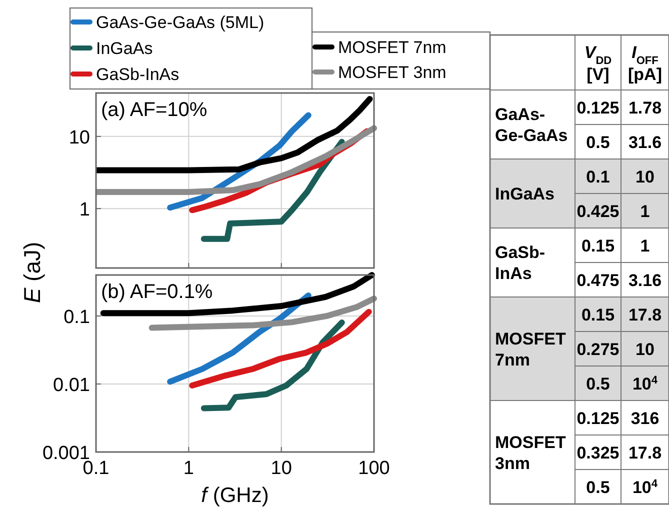  I want to click on text: 1.78, so click(645, 108).